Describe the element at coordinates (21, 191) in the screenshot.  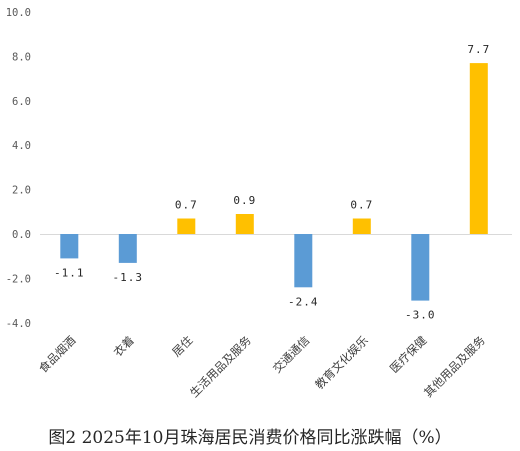
I see `y-tick-label-4: 2.0` at that location.